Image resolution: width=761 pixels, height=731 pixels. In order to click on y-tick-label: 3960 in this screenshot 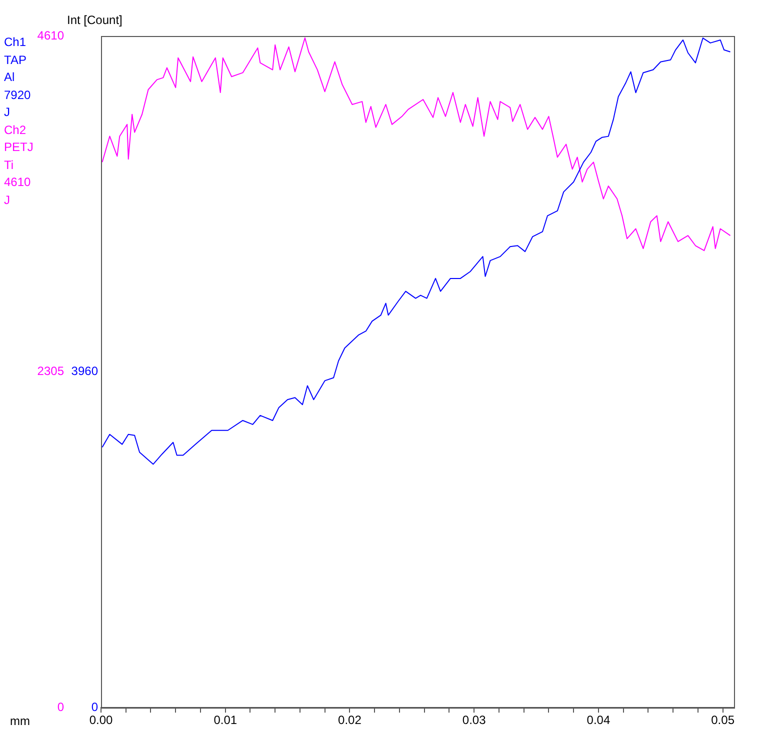, I will do `click(84, 371)`.